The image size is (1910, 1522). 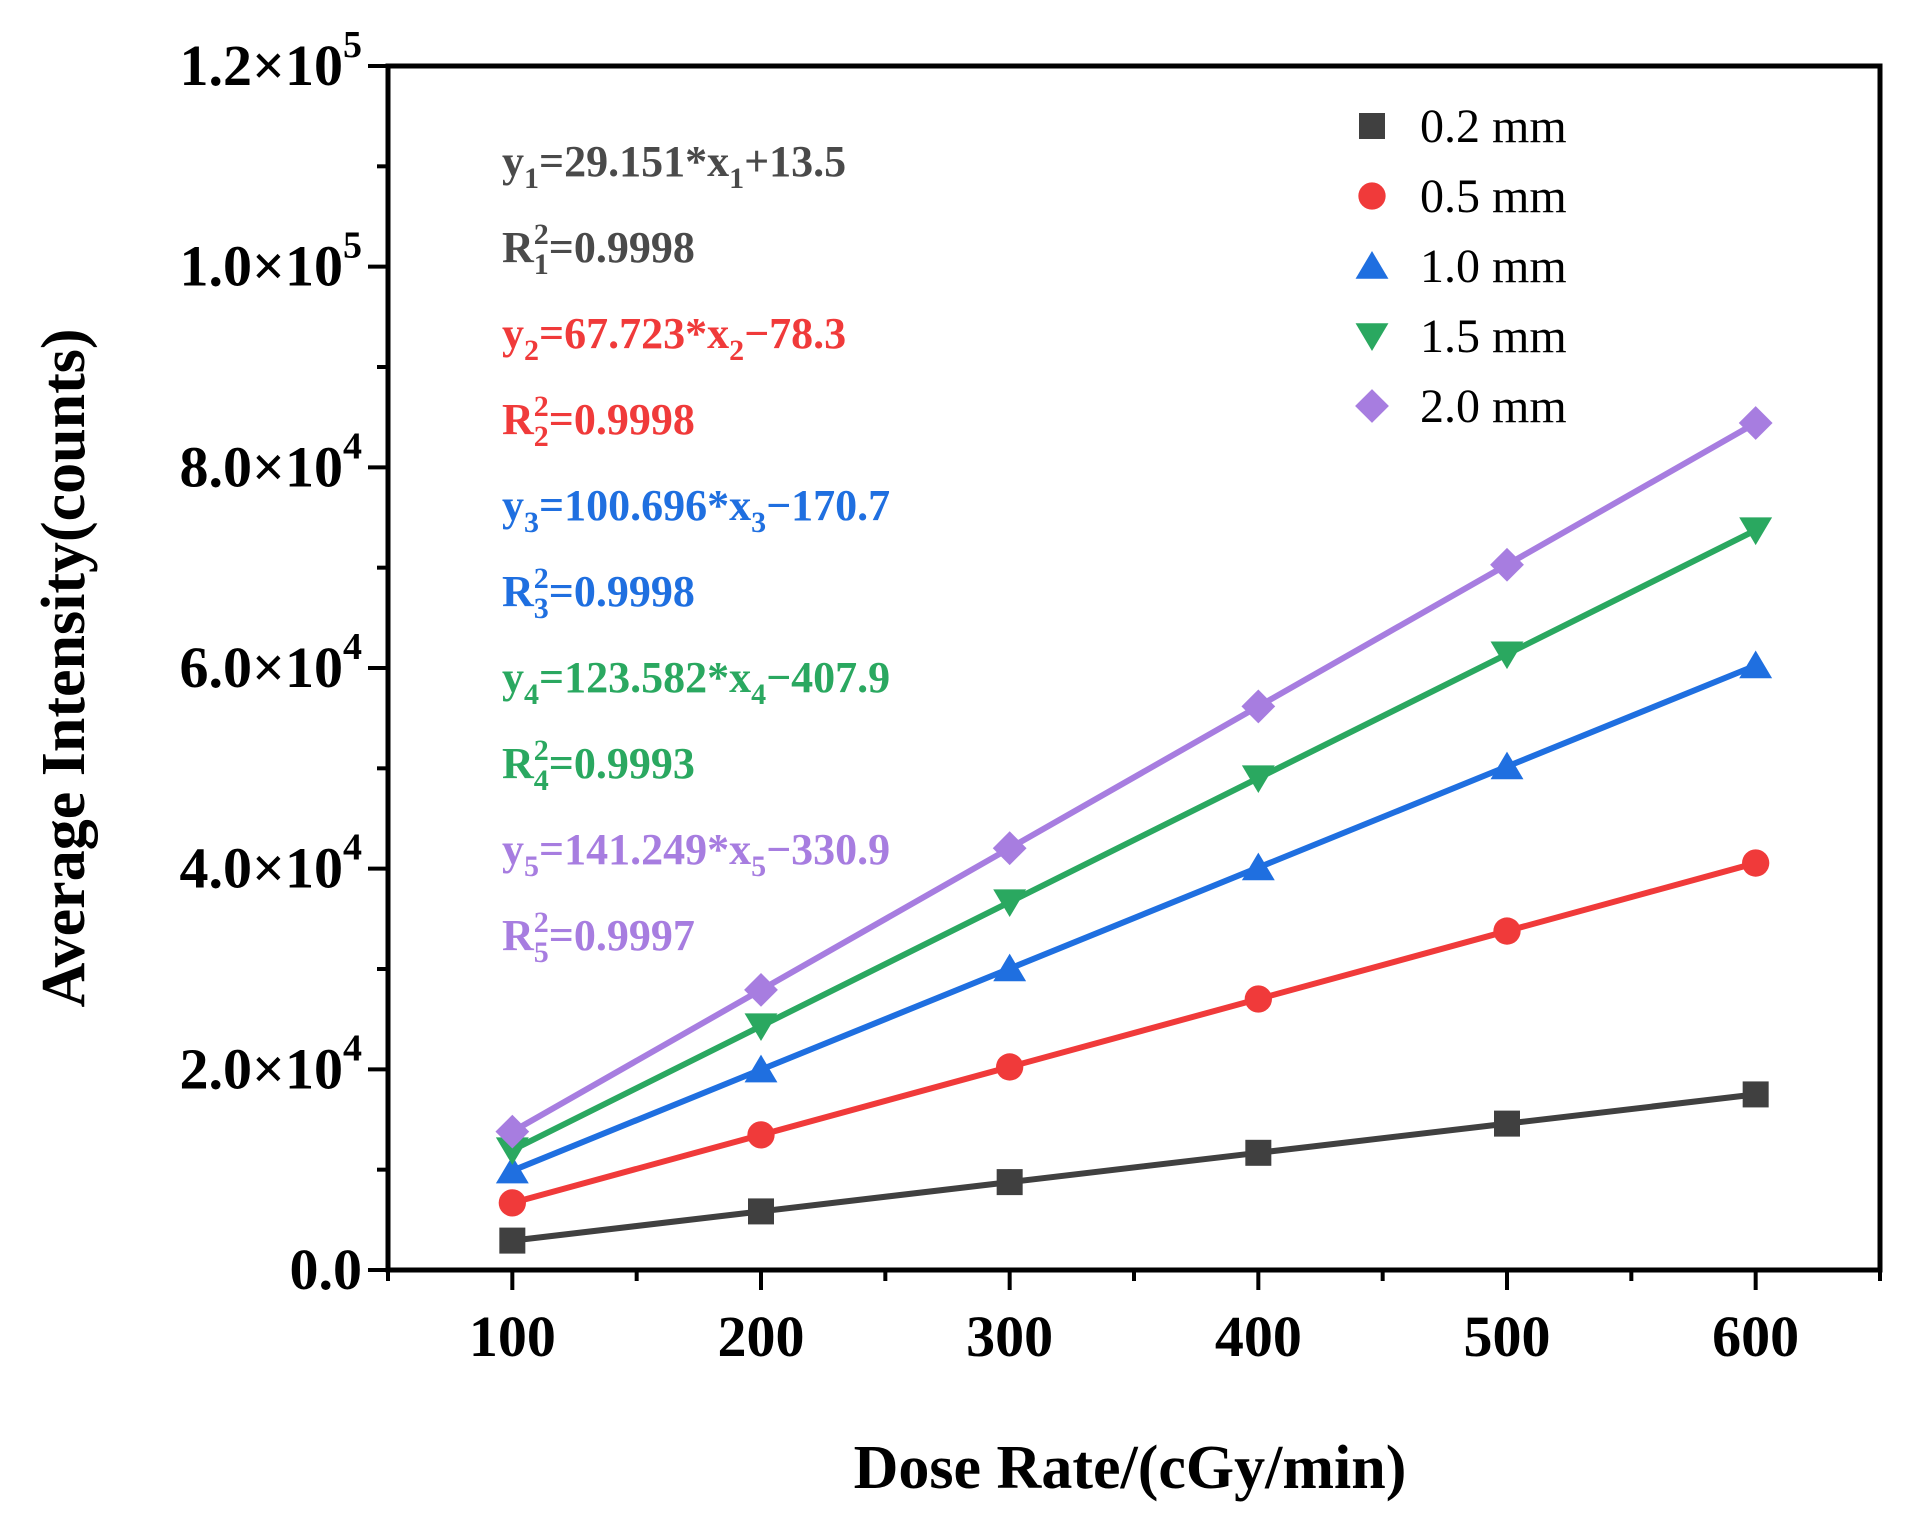 I want to click on x-tick-label: 300, so click(x=1009, y=1336).